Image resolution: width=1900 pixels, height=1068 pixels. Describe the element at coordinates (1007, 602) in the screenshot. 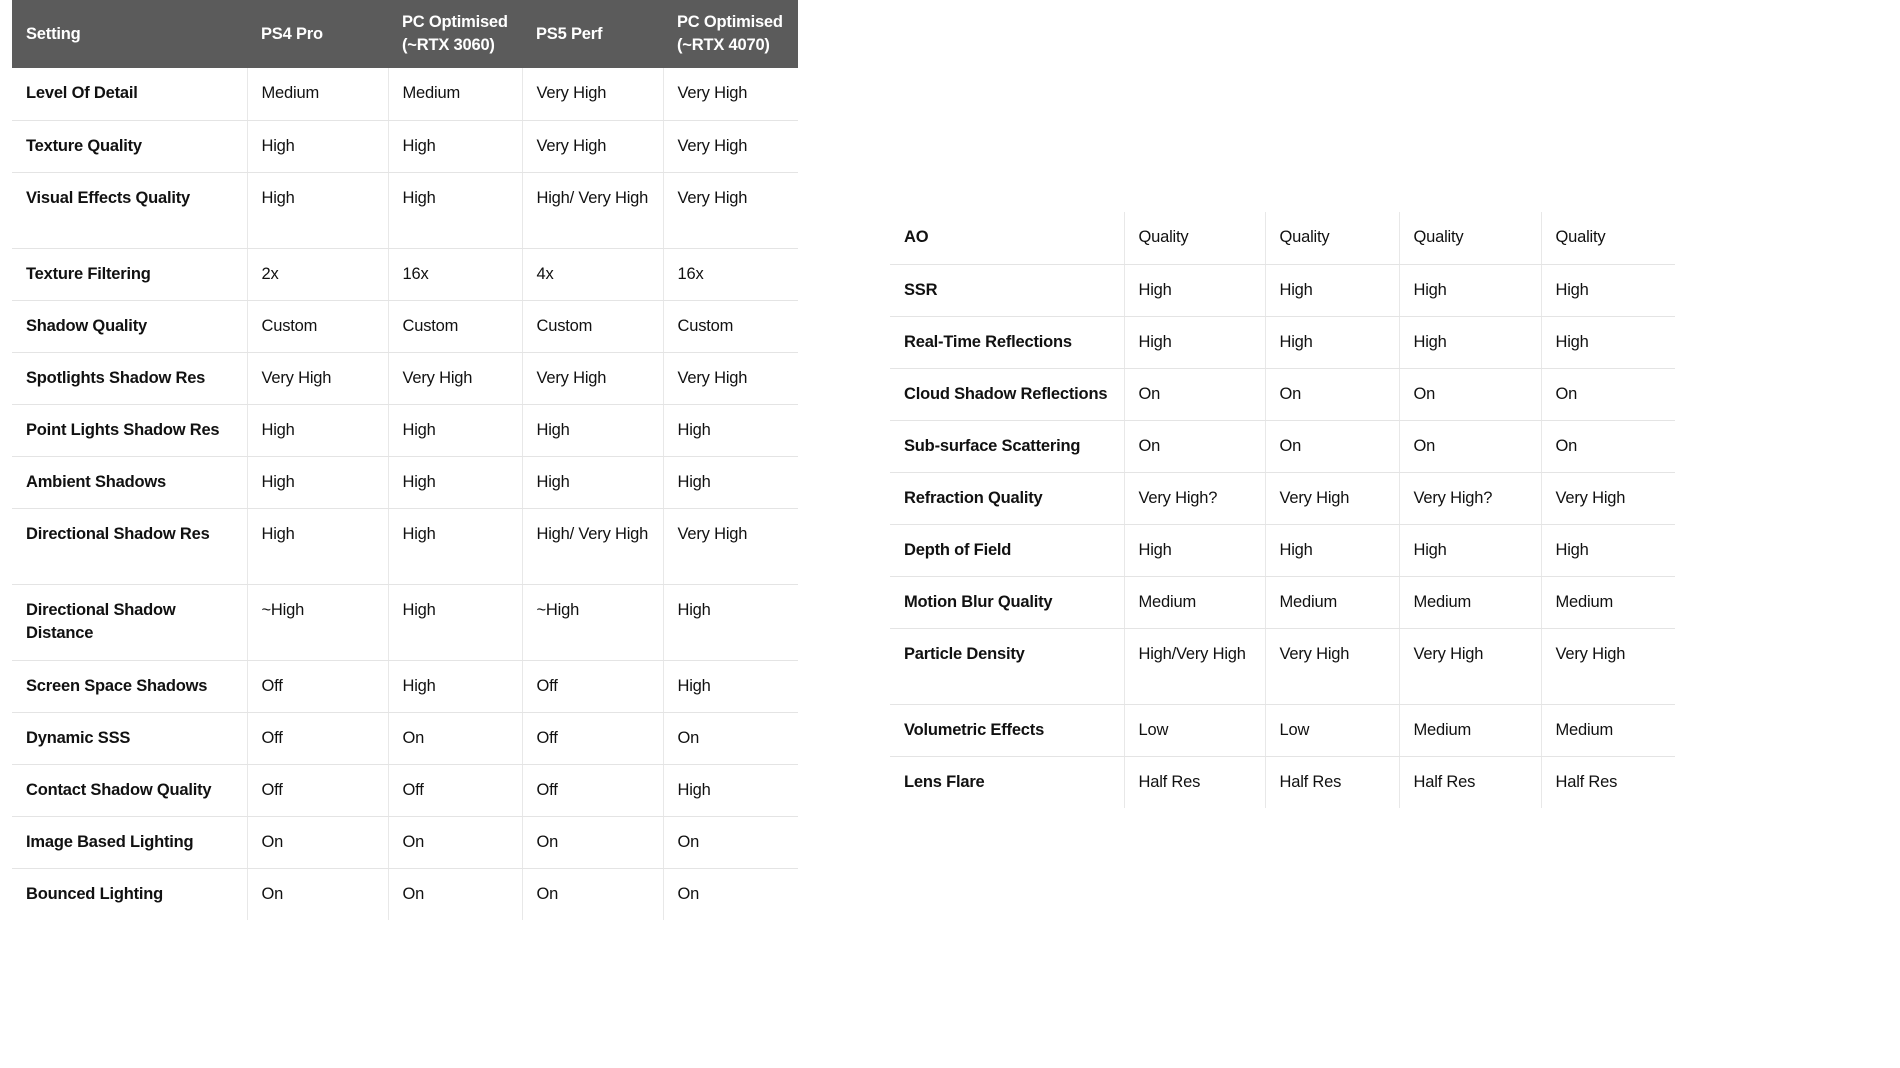

I see `setting-name-cell: Motion Blur Quality` at that location.